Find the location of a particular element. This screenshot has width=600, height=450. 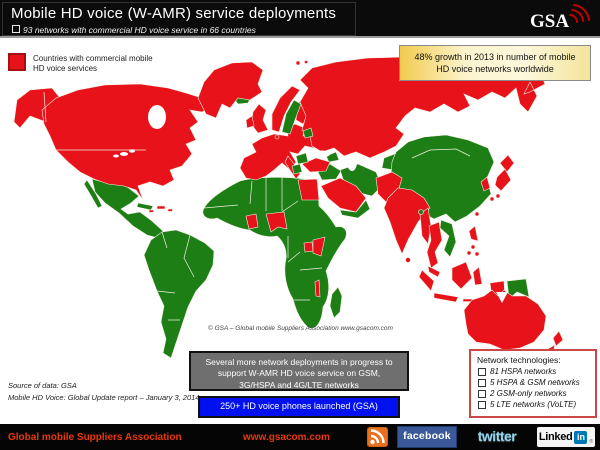

gsa-logo-text: GSA is located at coordinates (549, 21).